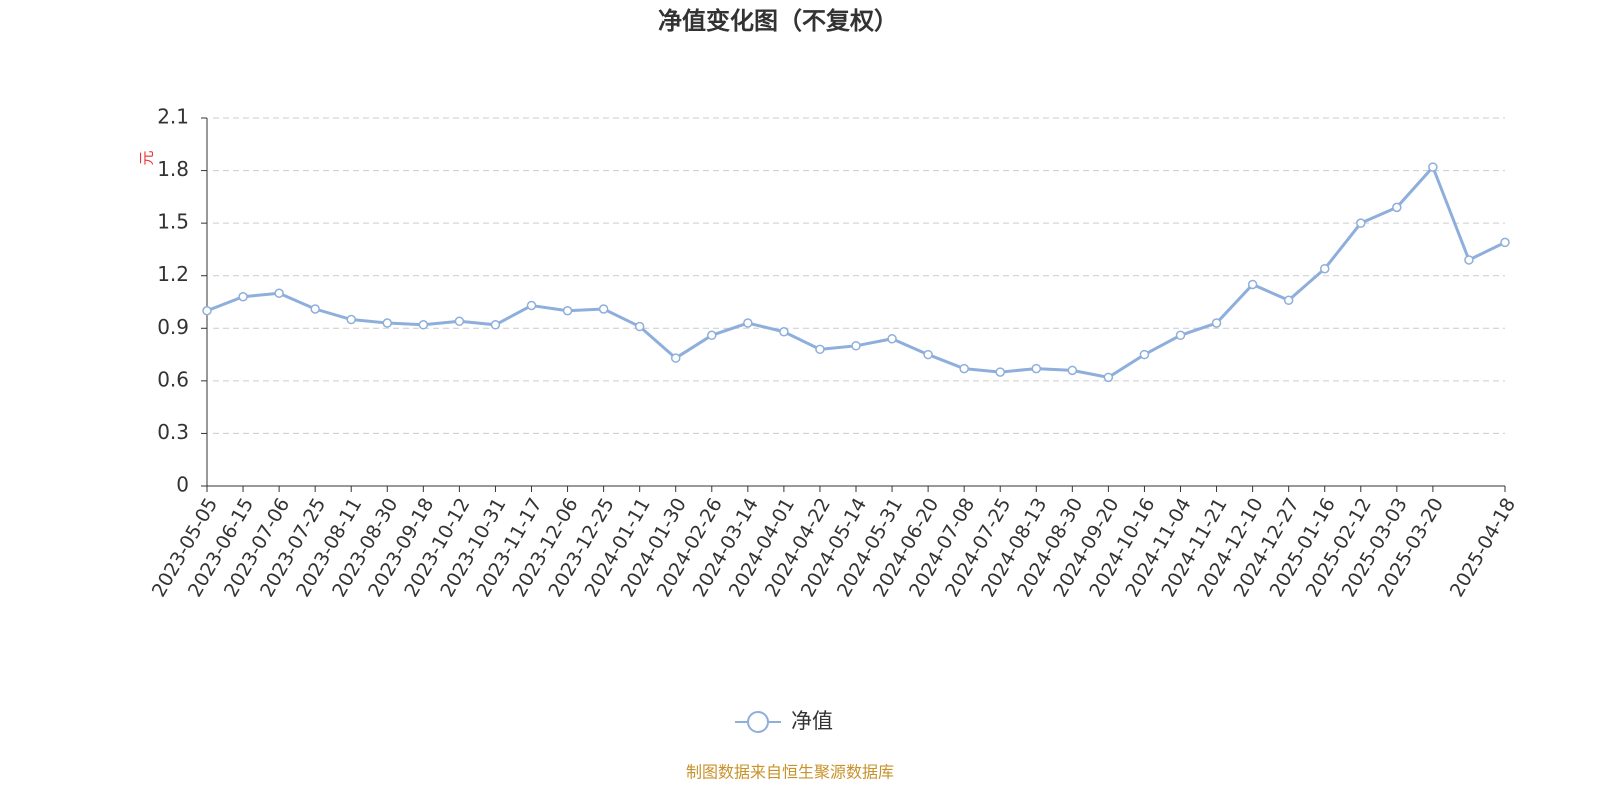 The width and height of the screenshot is (1600, 800). Describe the element at coordinates (173, 274) in the screenshot. I see `y-tick-label: 1.2` at that location.